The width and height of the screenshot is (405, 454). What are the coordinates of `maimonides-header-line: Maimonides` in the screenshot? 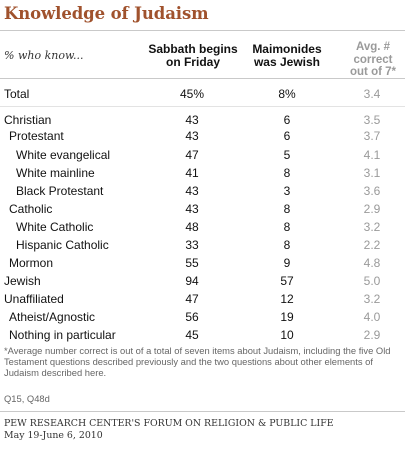 It's located at (287, 49).